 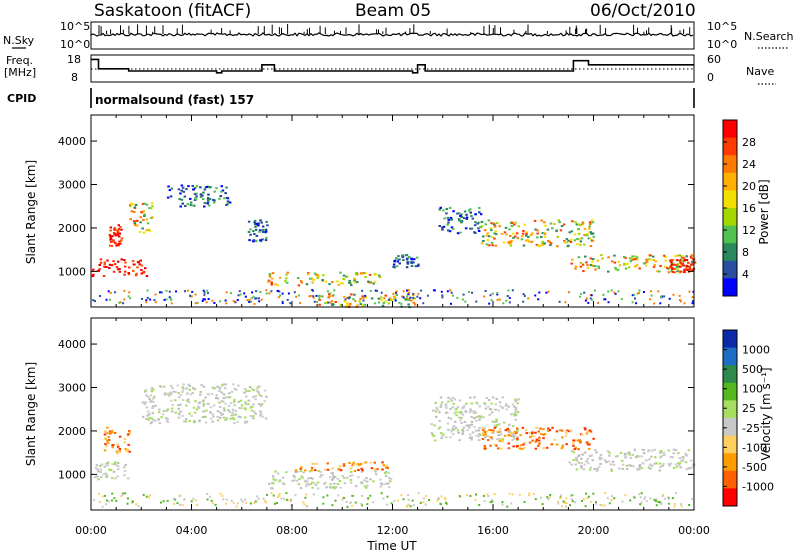 What do you see at coordinates (393, 530) in the screenshot?
I see `x-tick-label: 12:00` at bounding box center [393, 530].